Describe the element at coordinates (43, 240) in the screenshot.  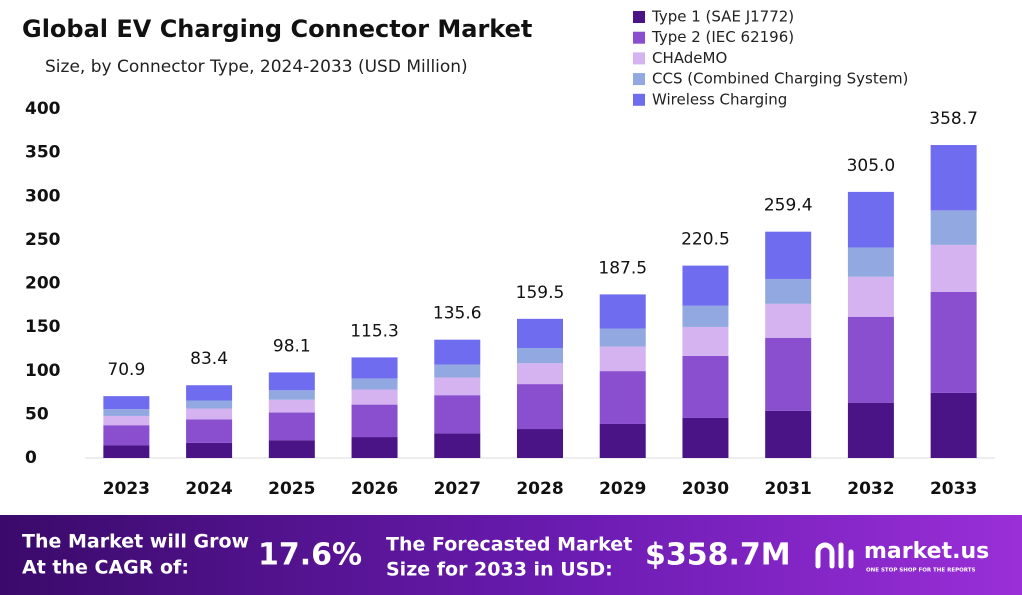
I see `y-tick-label: 250` at that location.